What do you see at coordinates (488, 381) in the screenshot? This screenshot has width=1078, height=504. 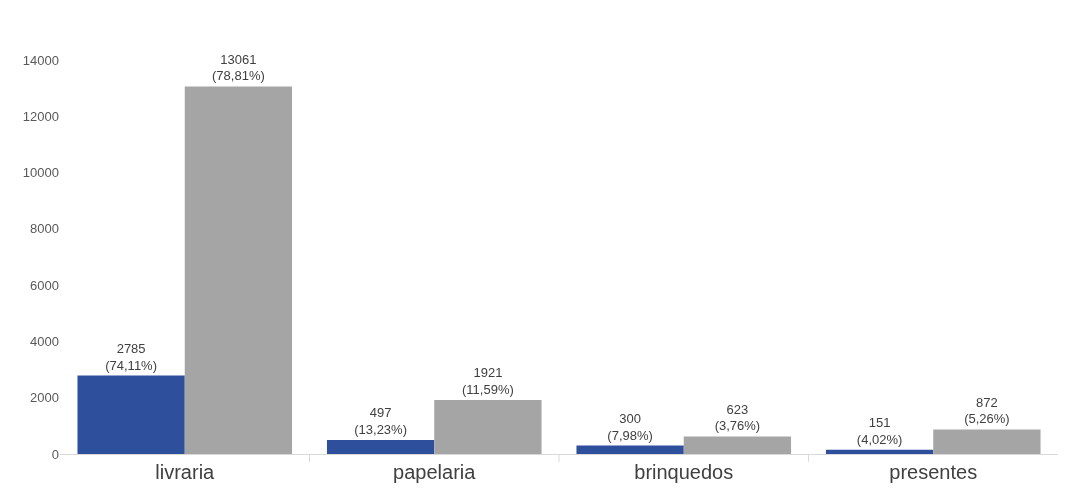 I see `data-label: 1921 (11,59%)` at bounding box center [488, 381].